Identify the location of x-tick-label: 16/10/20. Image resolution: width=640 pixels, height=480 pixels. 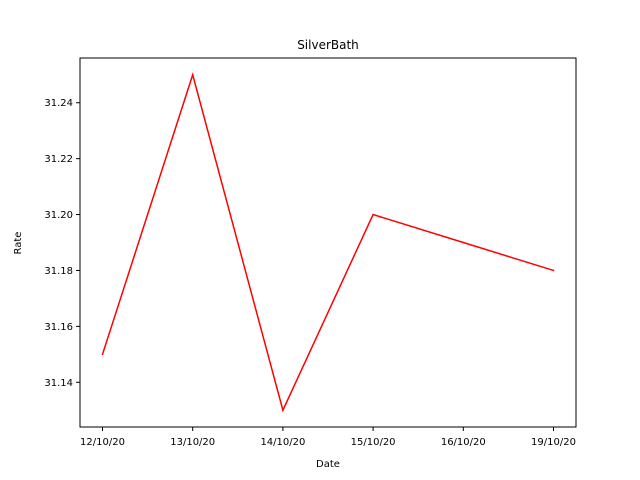
(463, 442).